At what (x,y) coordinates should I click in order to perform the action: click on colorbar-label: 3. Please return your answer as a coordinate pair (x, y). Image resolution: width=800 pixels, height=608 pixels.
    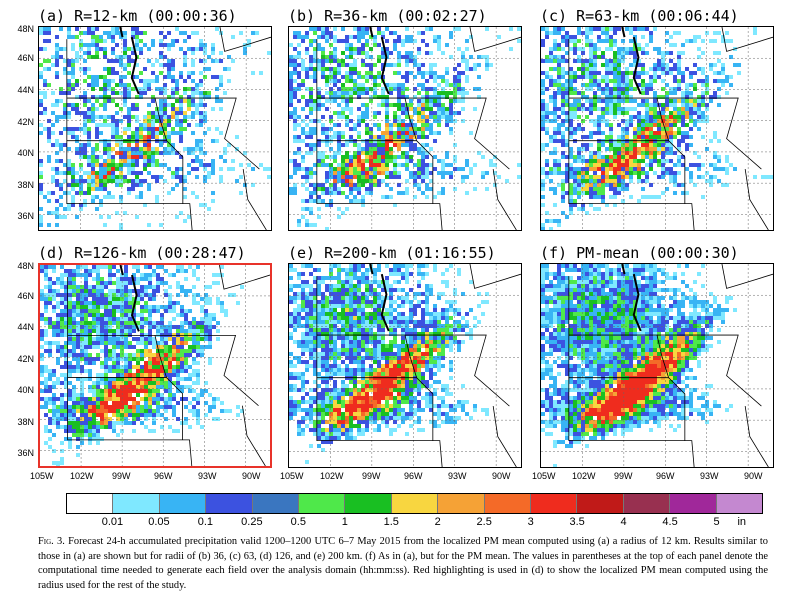
    Looking at the image, I should click on (530, 522).